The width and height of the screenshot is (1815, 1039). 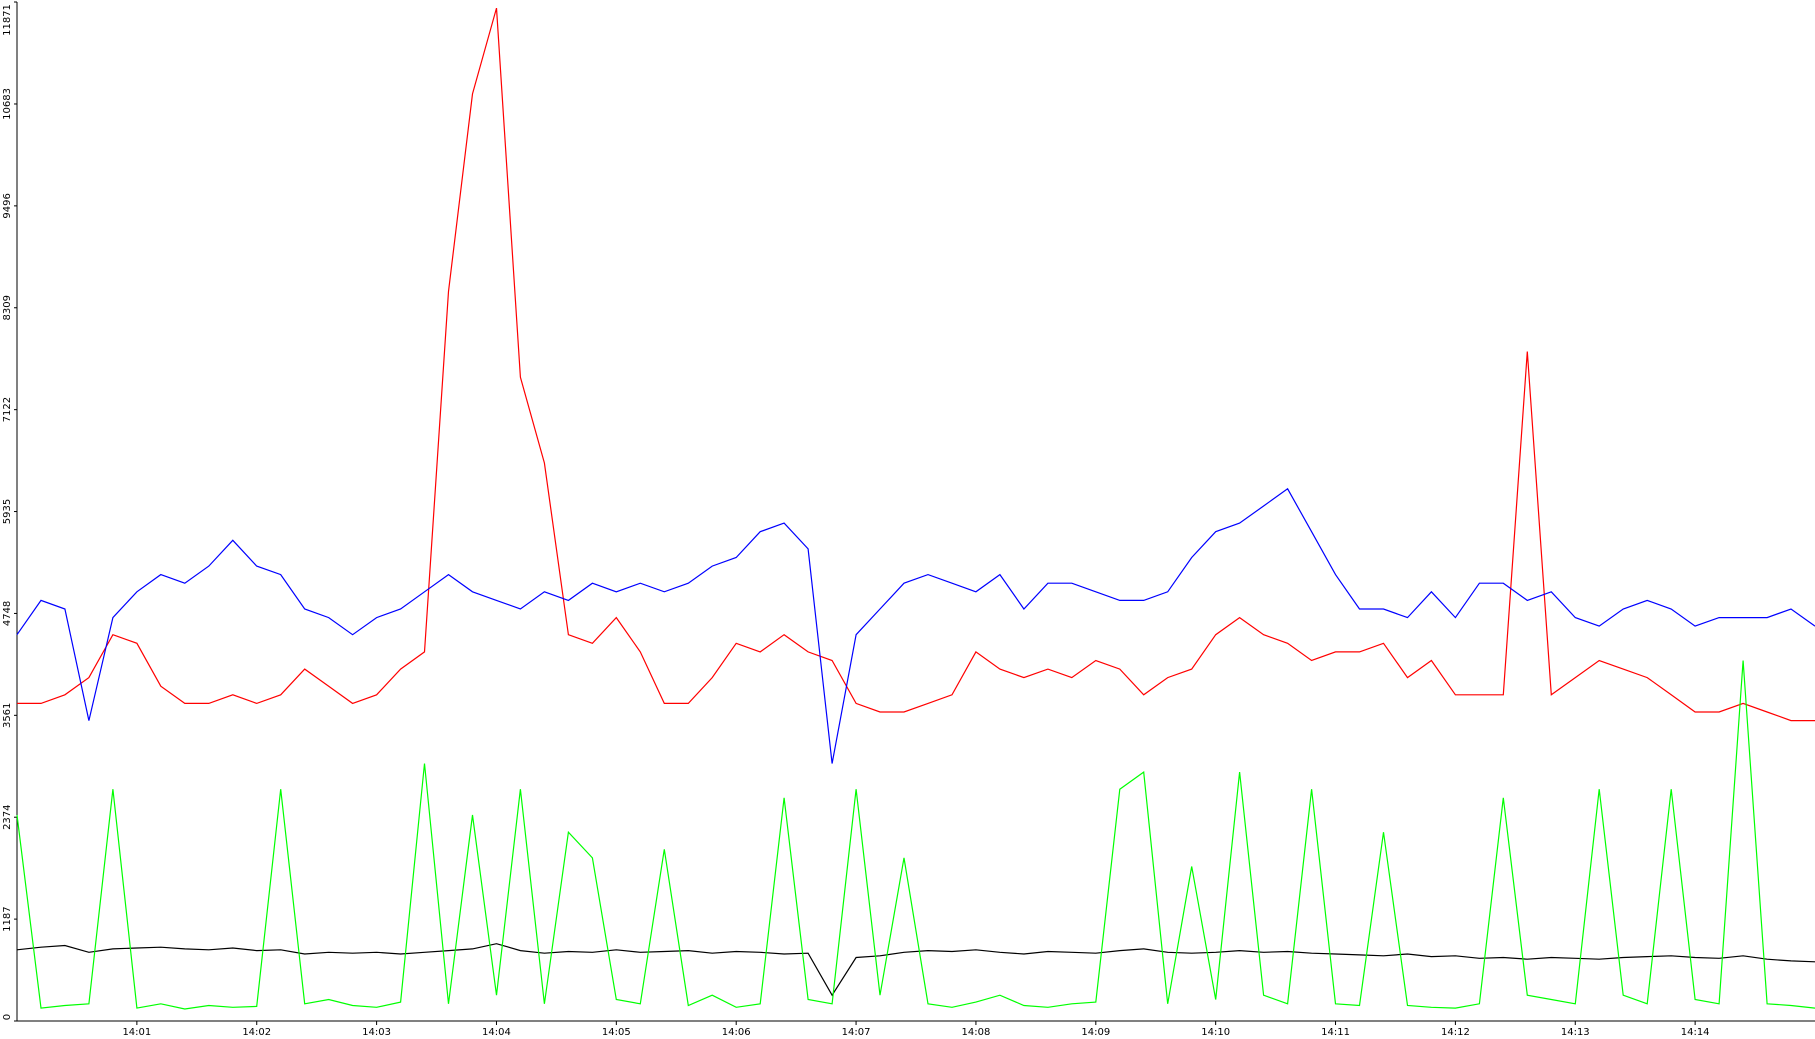 What do you see at coordinates (616, 1032) in the screenshot?
I see `x-tick-label: 14:05` at bounding box center [616, 1032].